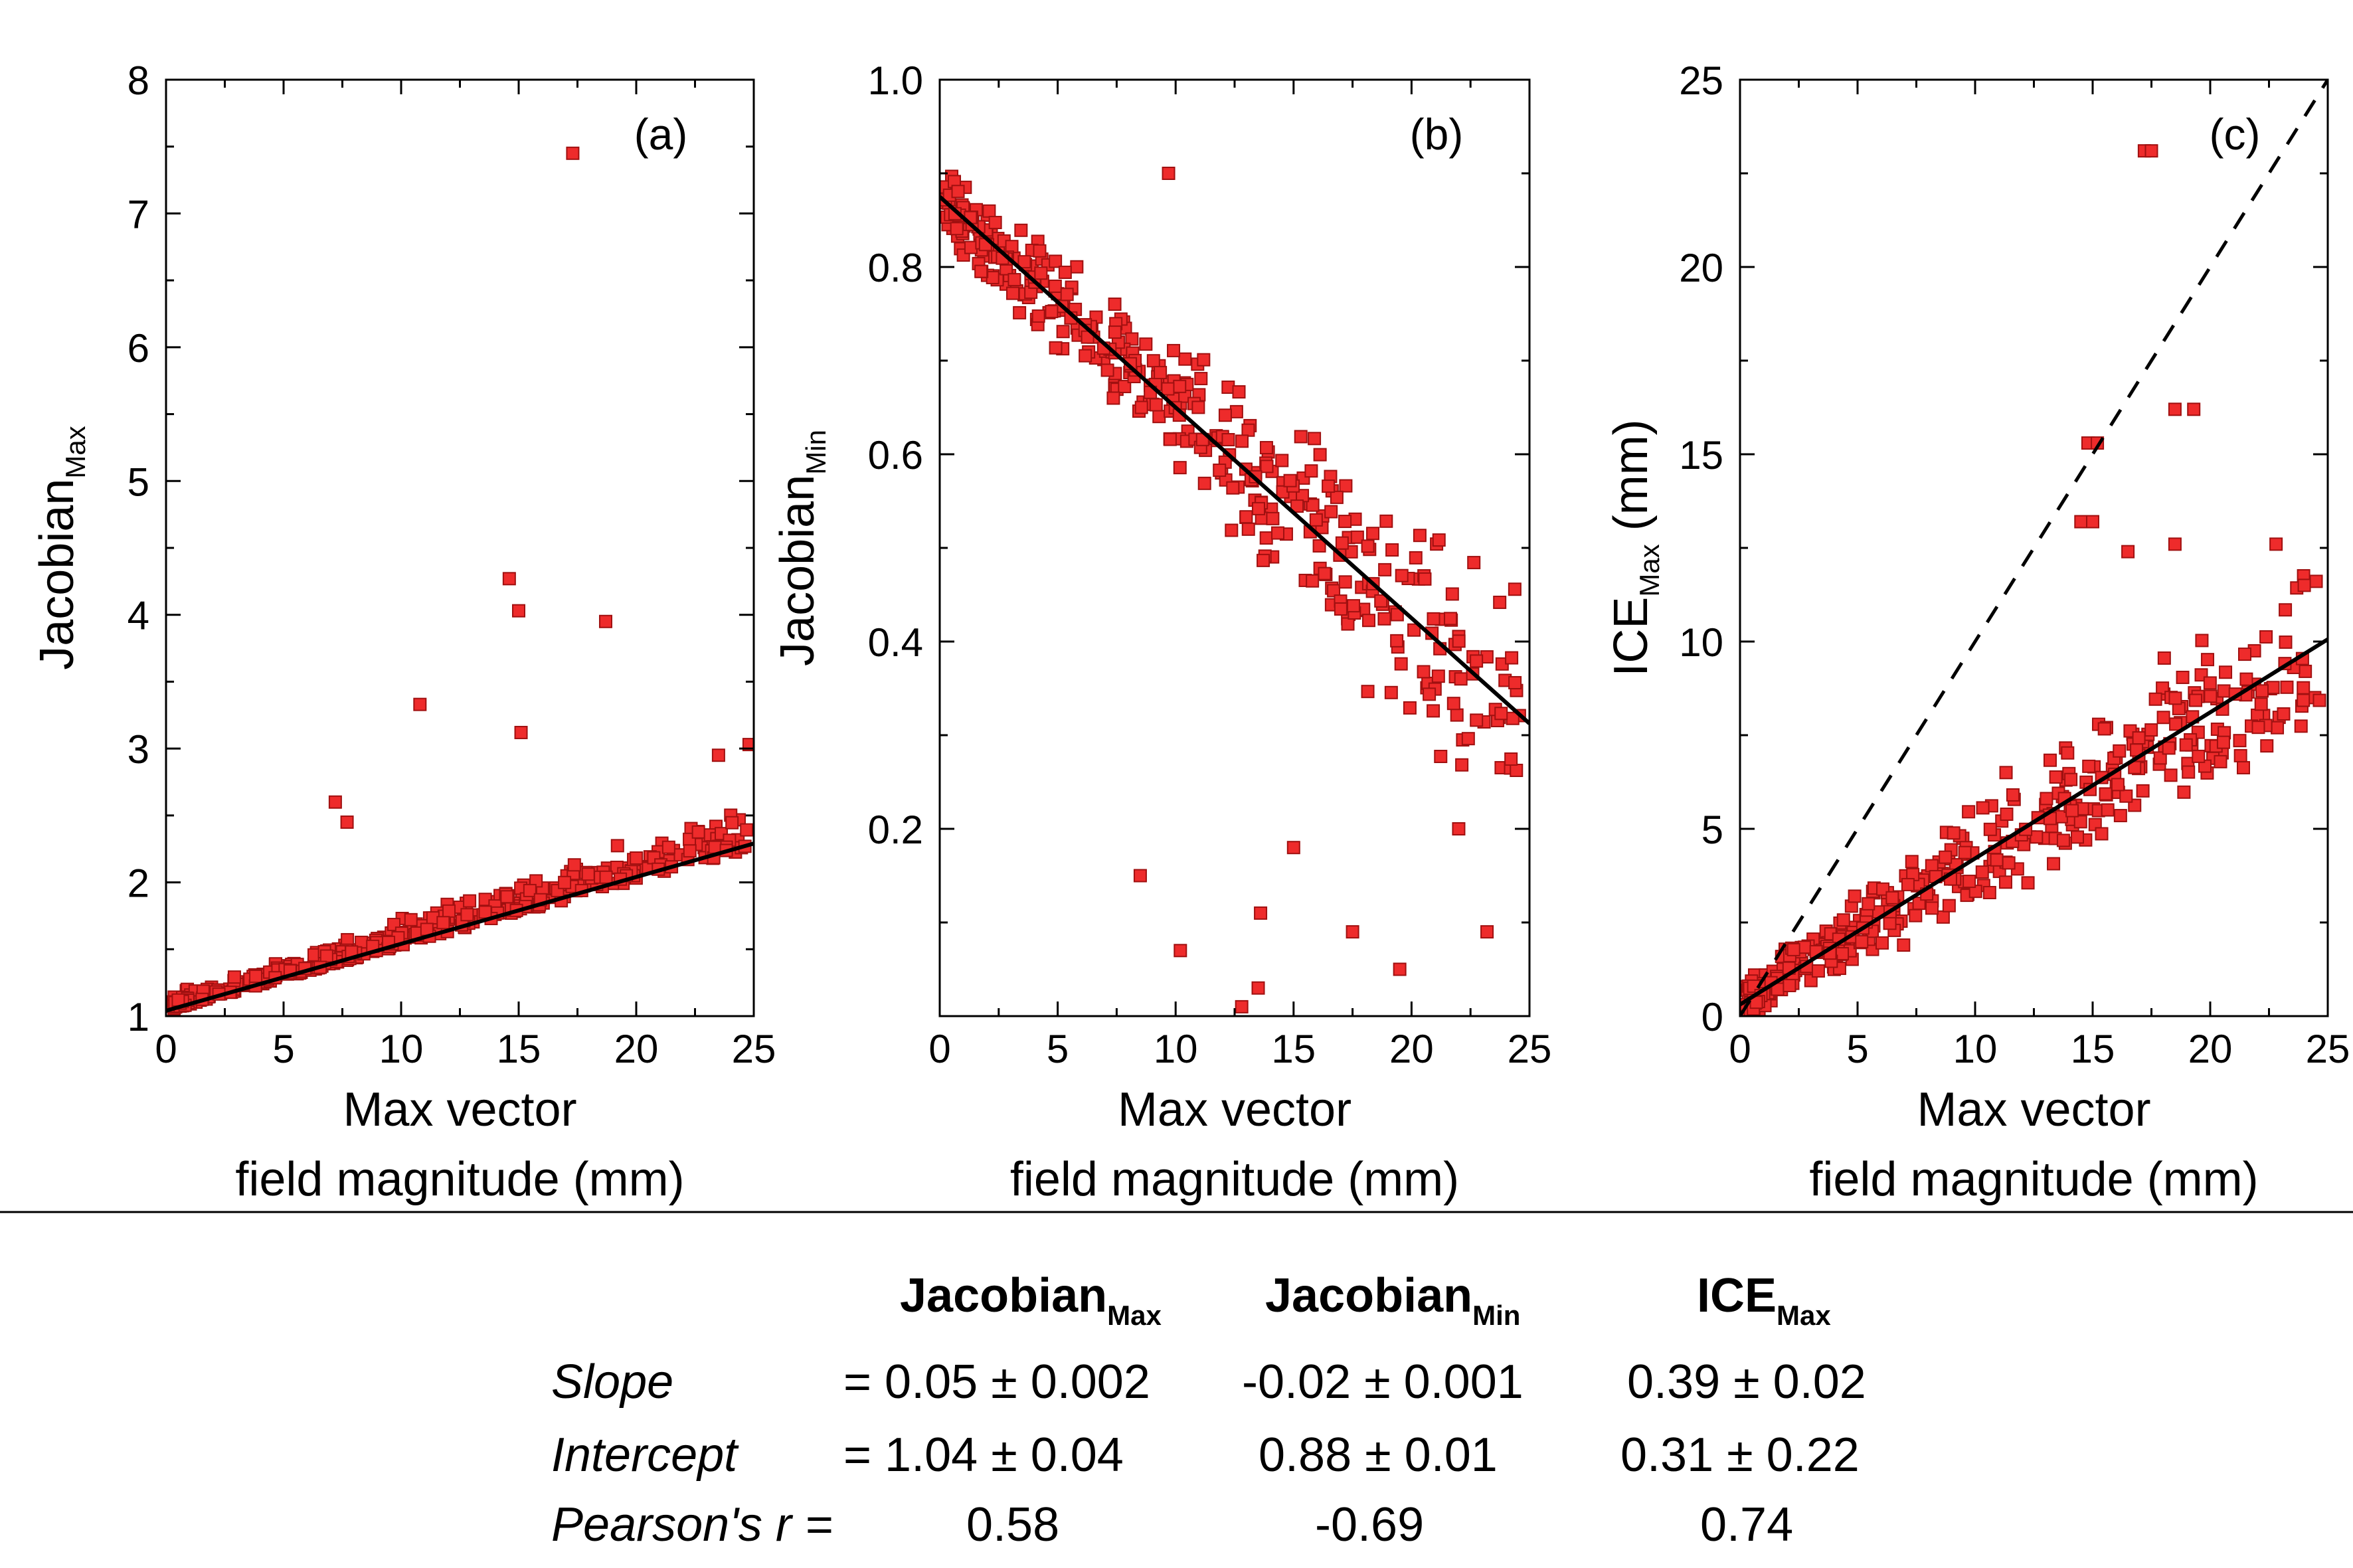 Image resolution: width=2353 pixels, height=1568 pixels. Describe the element at coordinates (636, 1049) in the screenshot. I see `x-tick-label: 20` at that location.